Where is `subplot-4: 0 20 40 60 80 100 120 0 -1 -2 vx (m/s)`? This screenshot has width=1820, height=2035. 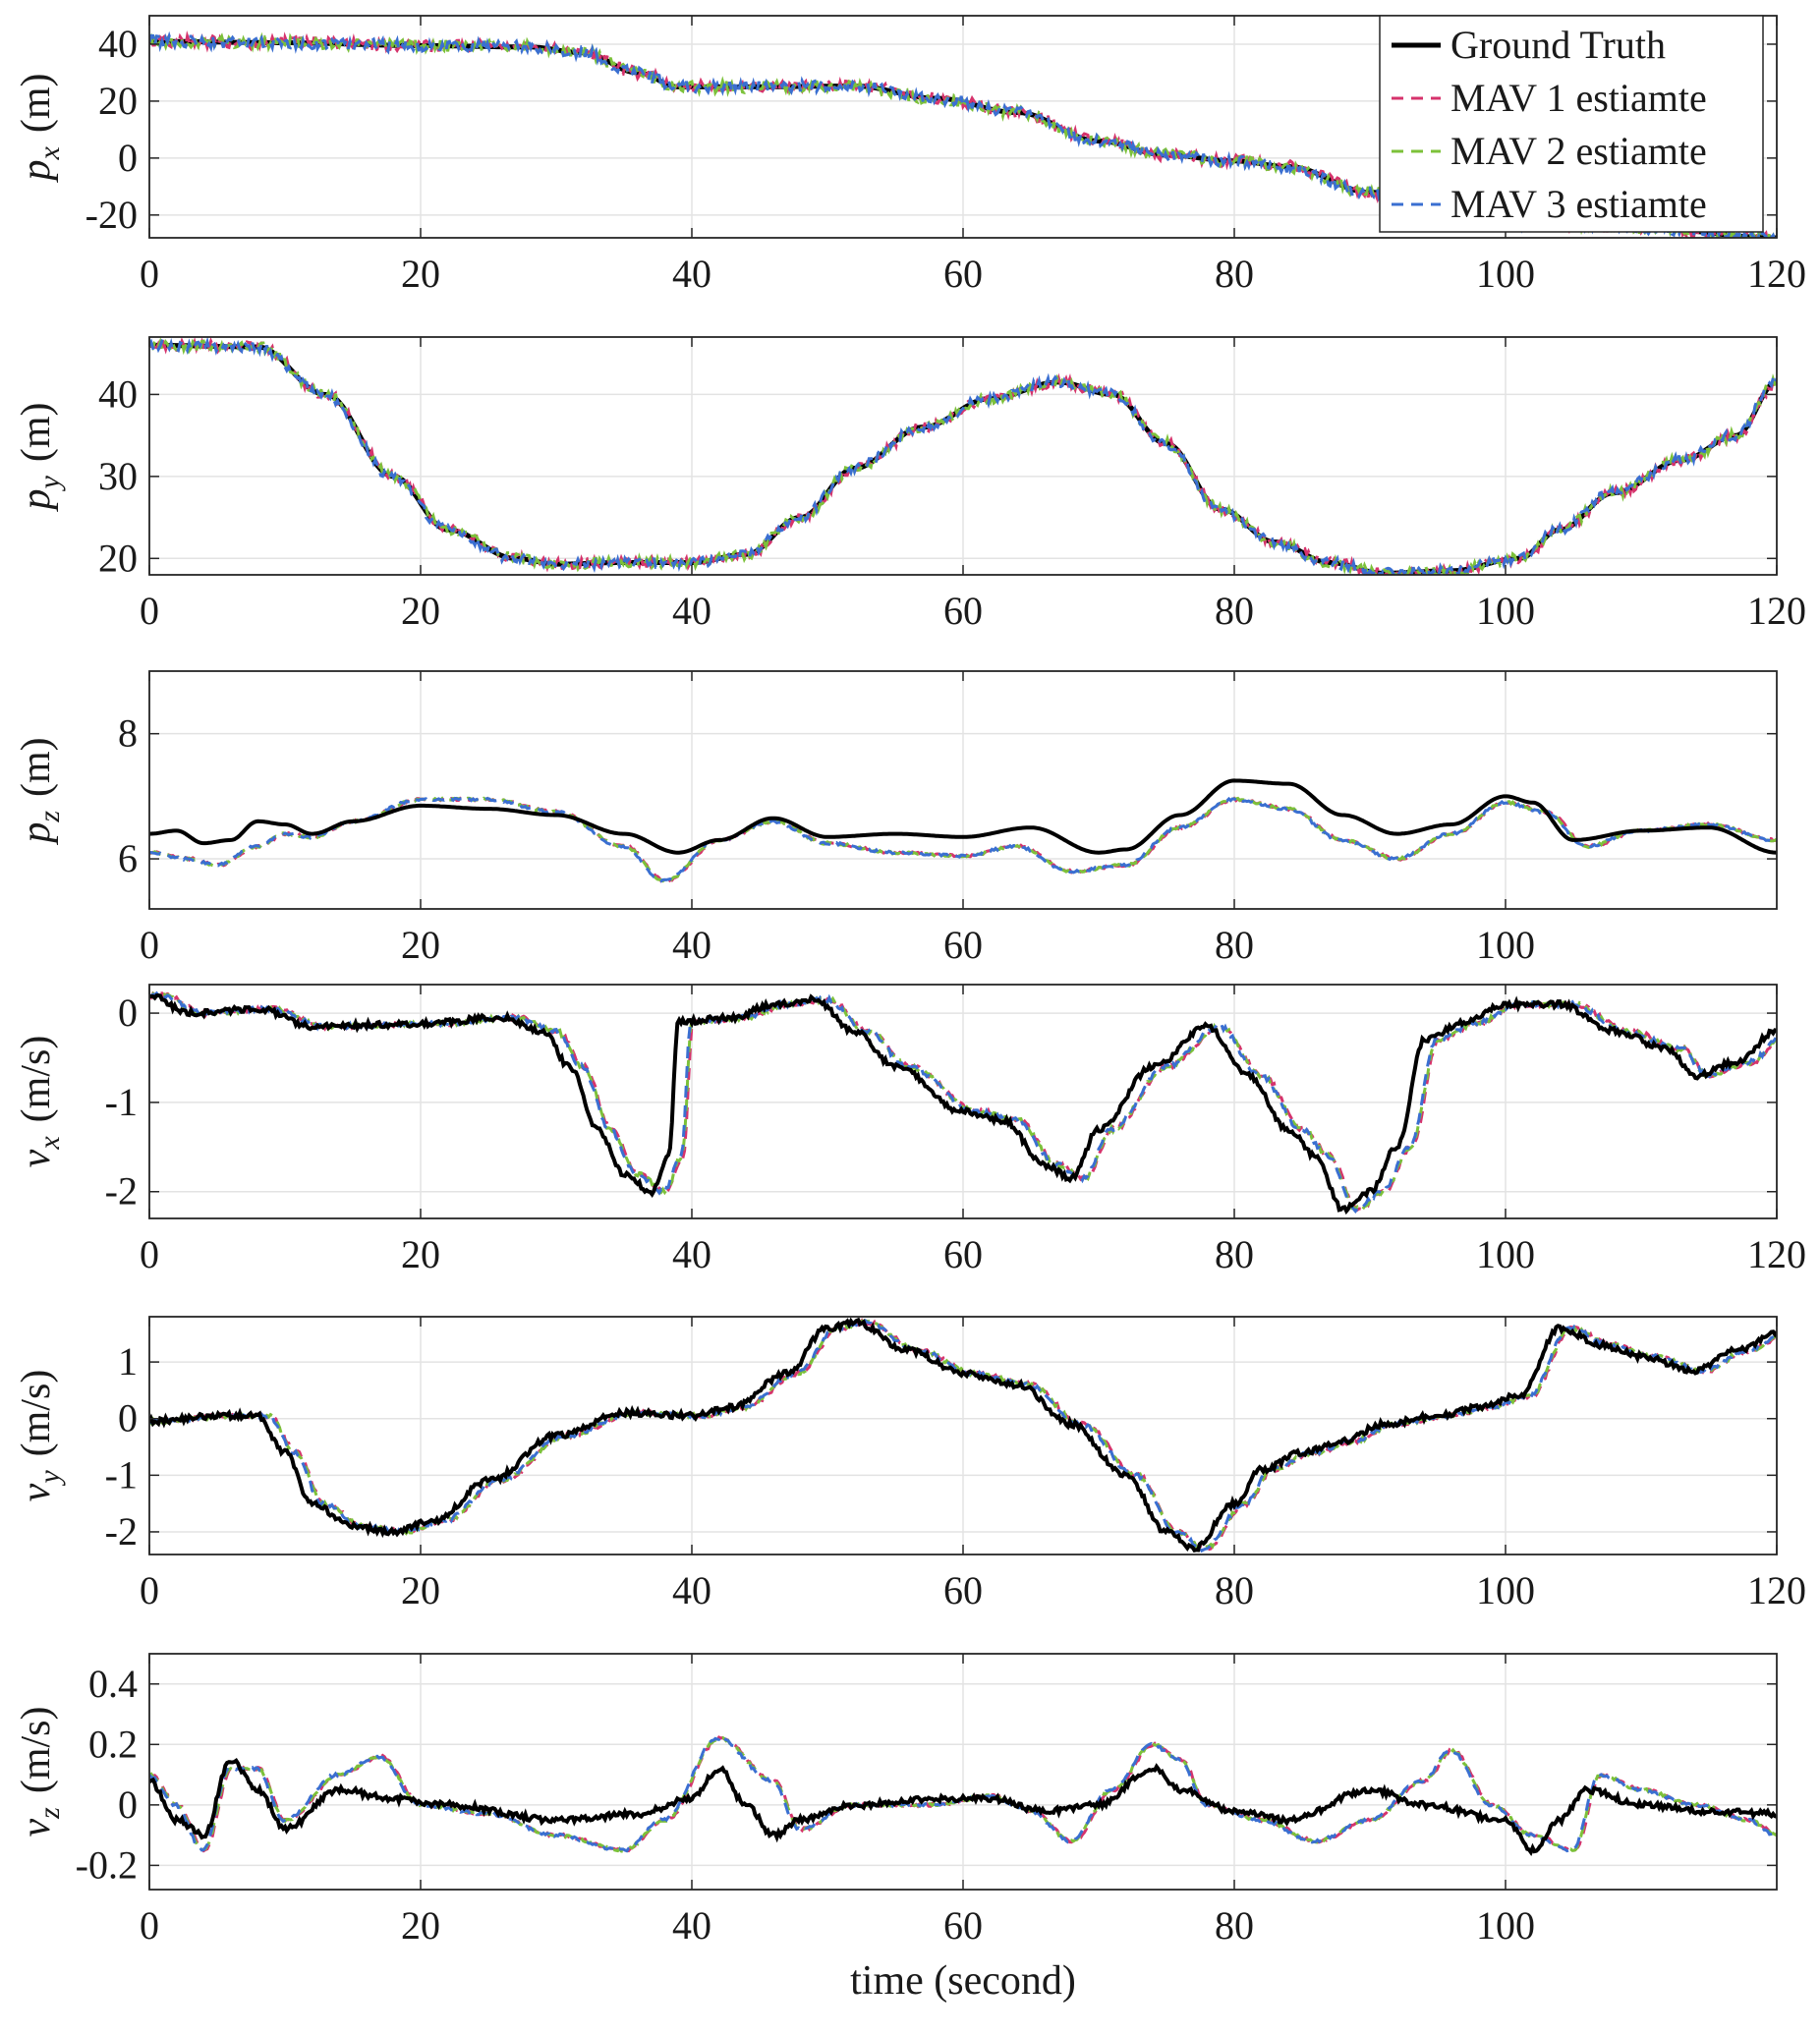
subplot-4: 0 20 40 60 80 100 120 0 -1 -2 vx (m/s) is located at coordinates (910, 1130).